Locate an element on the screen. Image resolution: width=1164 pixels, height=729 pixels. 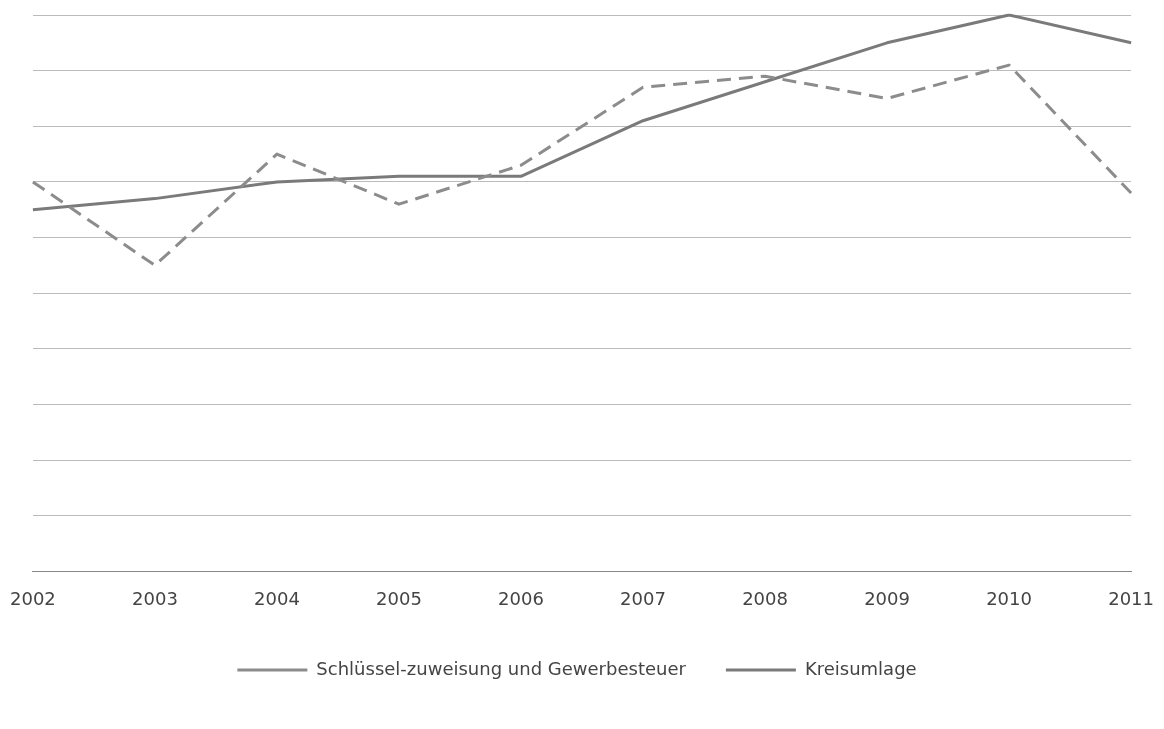
x-tick-label: 2010 is located at coordinates (1009, 598).